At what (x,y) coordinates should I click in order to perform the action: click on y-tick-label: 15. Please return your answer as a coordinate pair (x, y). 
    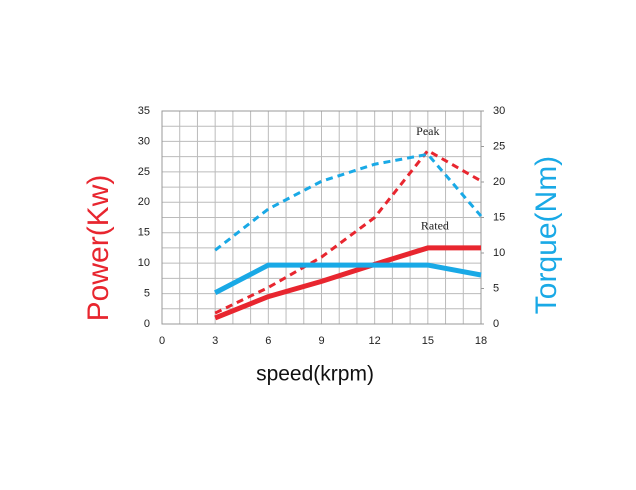
    Looking at the image, I should click on (144, 233).